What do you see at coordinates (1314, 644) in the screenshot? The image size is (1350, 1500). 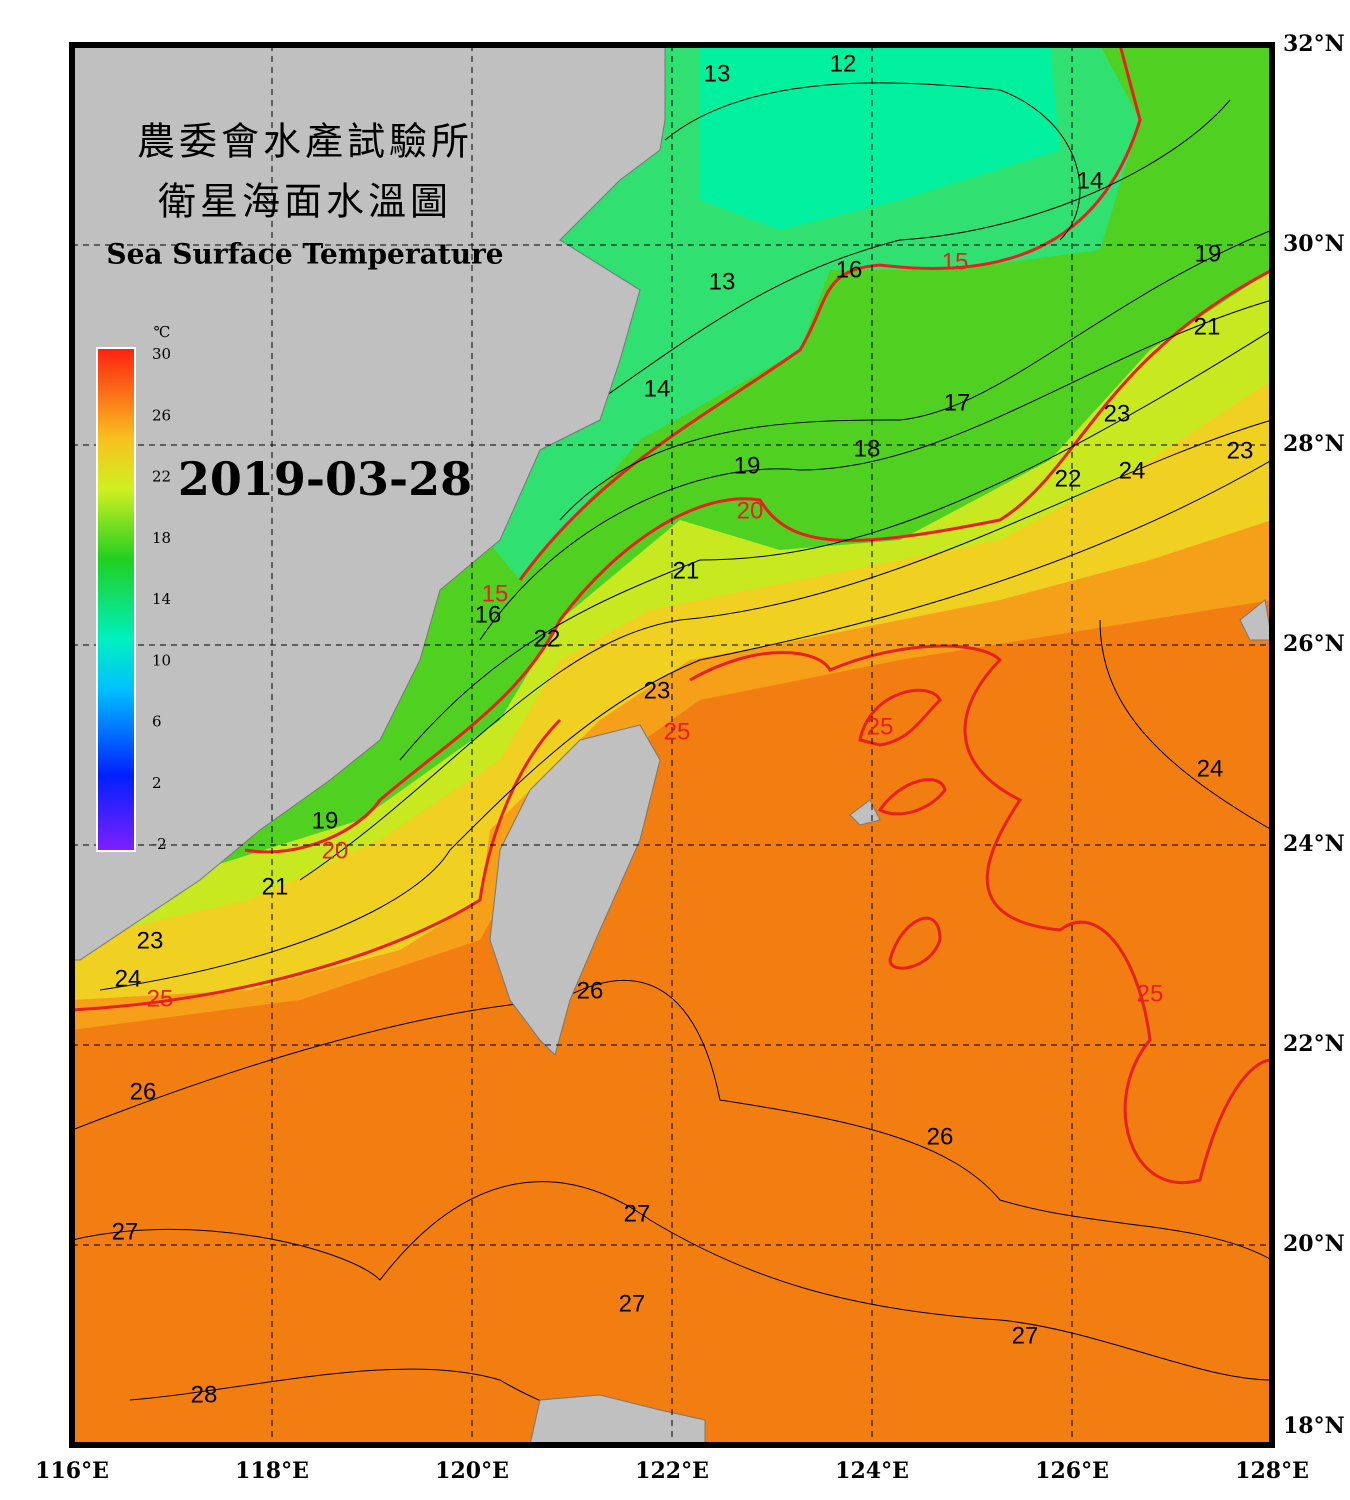 I see `lat-label: 26°N` at bounding box center [1314, 644].